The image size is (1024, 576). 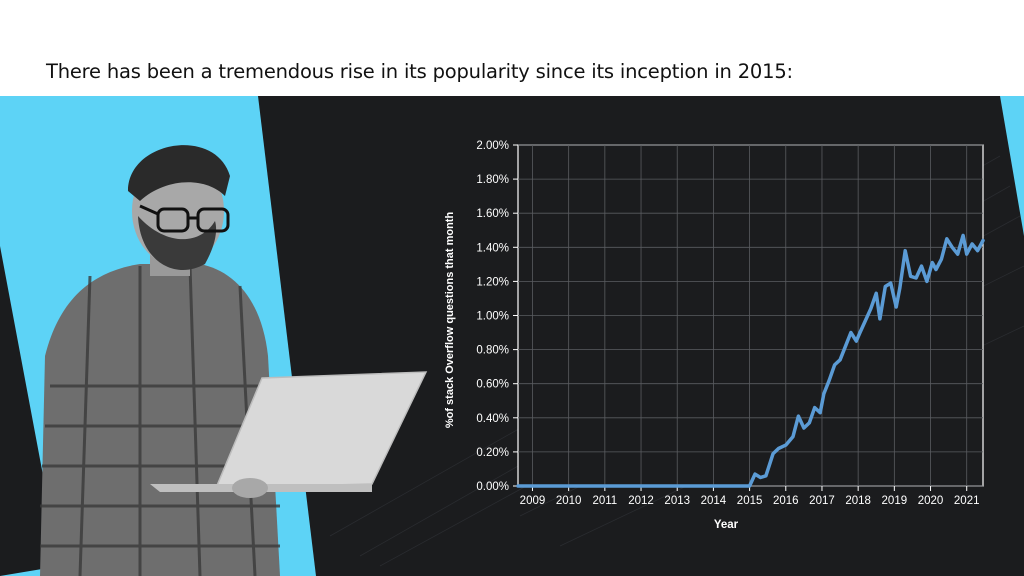 What do you see at coordinates (492, 282) in the screenshot?
I see `y-tick-label: 1.20%` at bounding box center [492, 282].